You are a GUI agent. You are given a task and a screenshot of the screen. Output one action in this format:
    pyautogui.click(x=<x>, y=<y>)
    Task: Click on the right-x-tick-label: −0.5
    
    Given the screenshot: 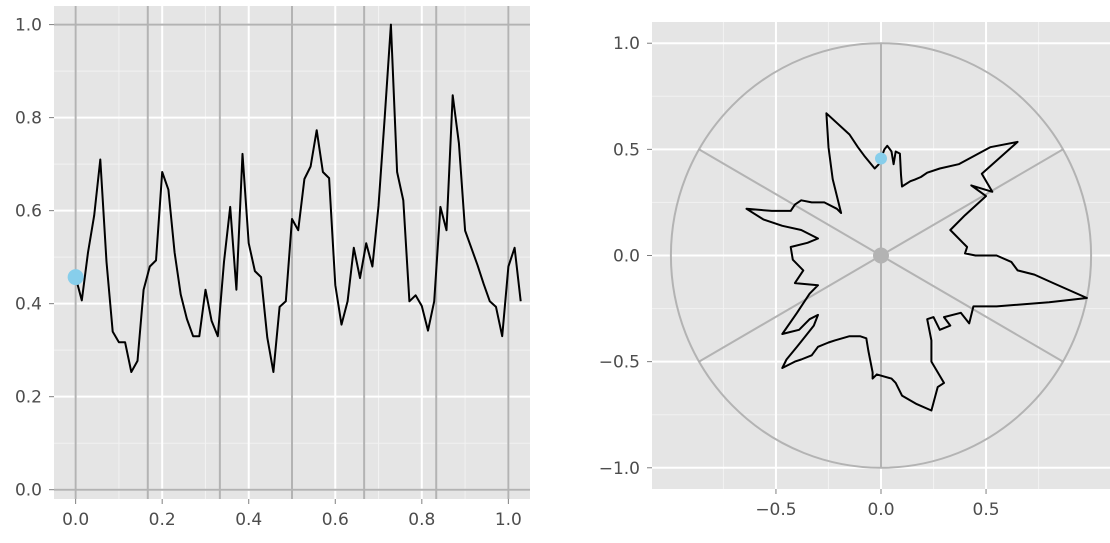 What is the action you would take?
    pyautogui.click(x=775, y=510)
    